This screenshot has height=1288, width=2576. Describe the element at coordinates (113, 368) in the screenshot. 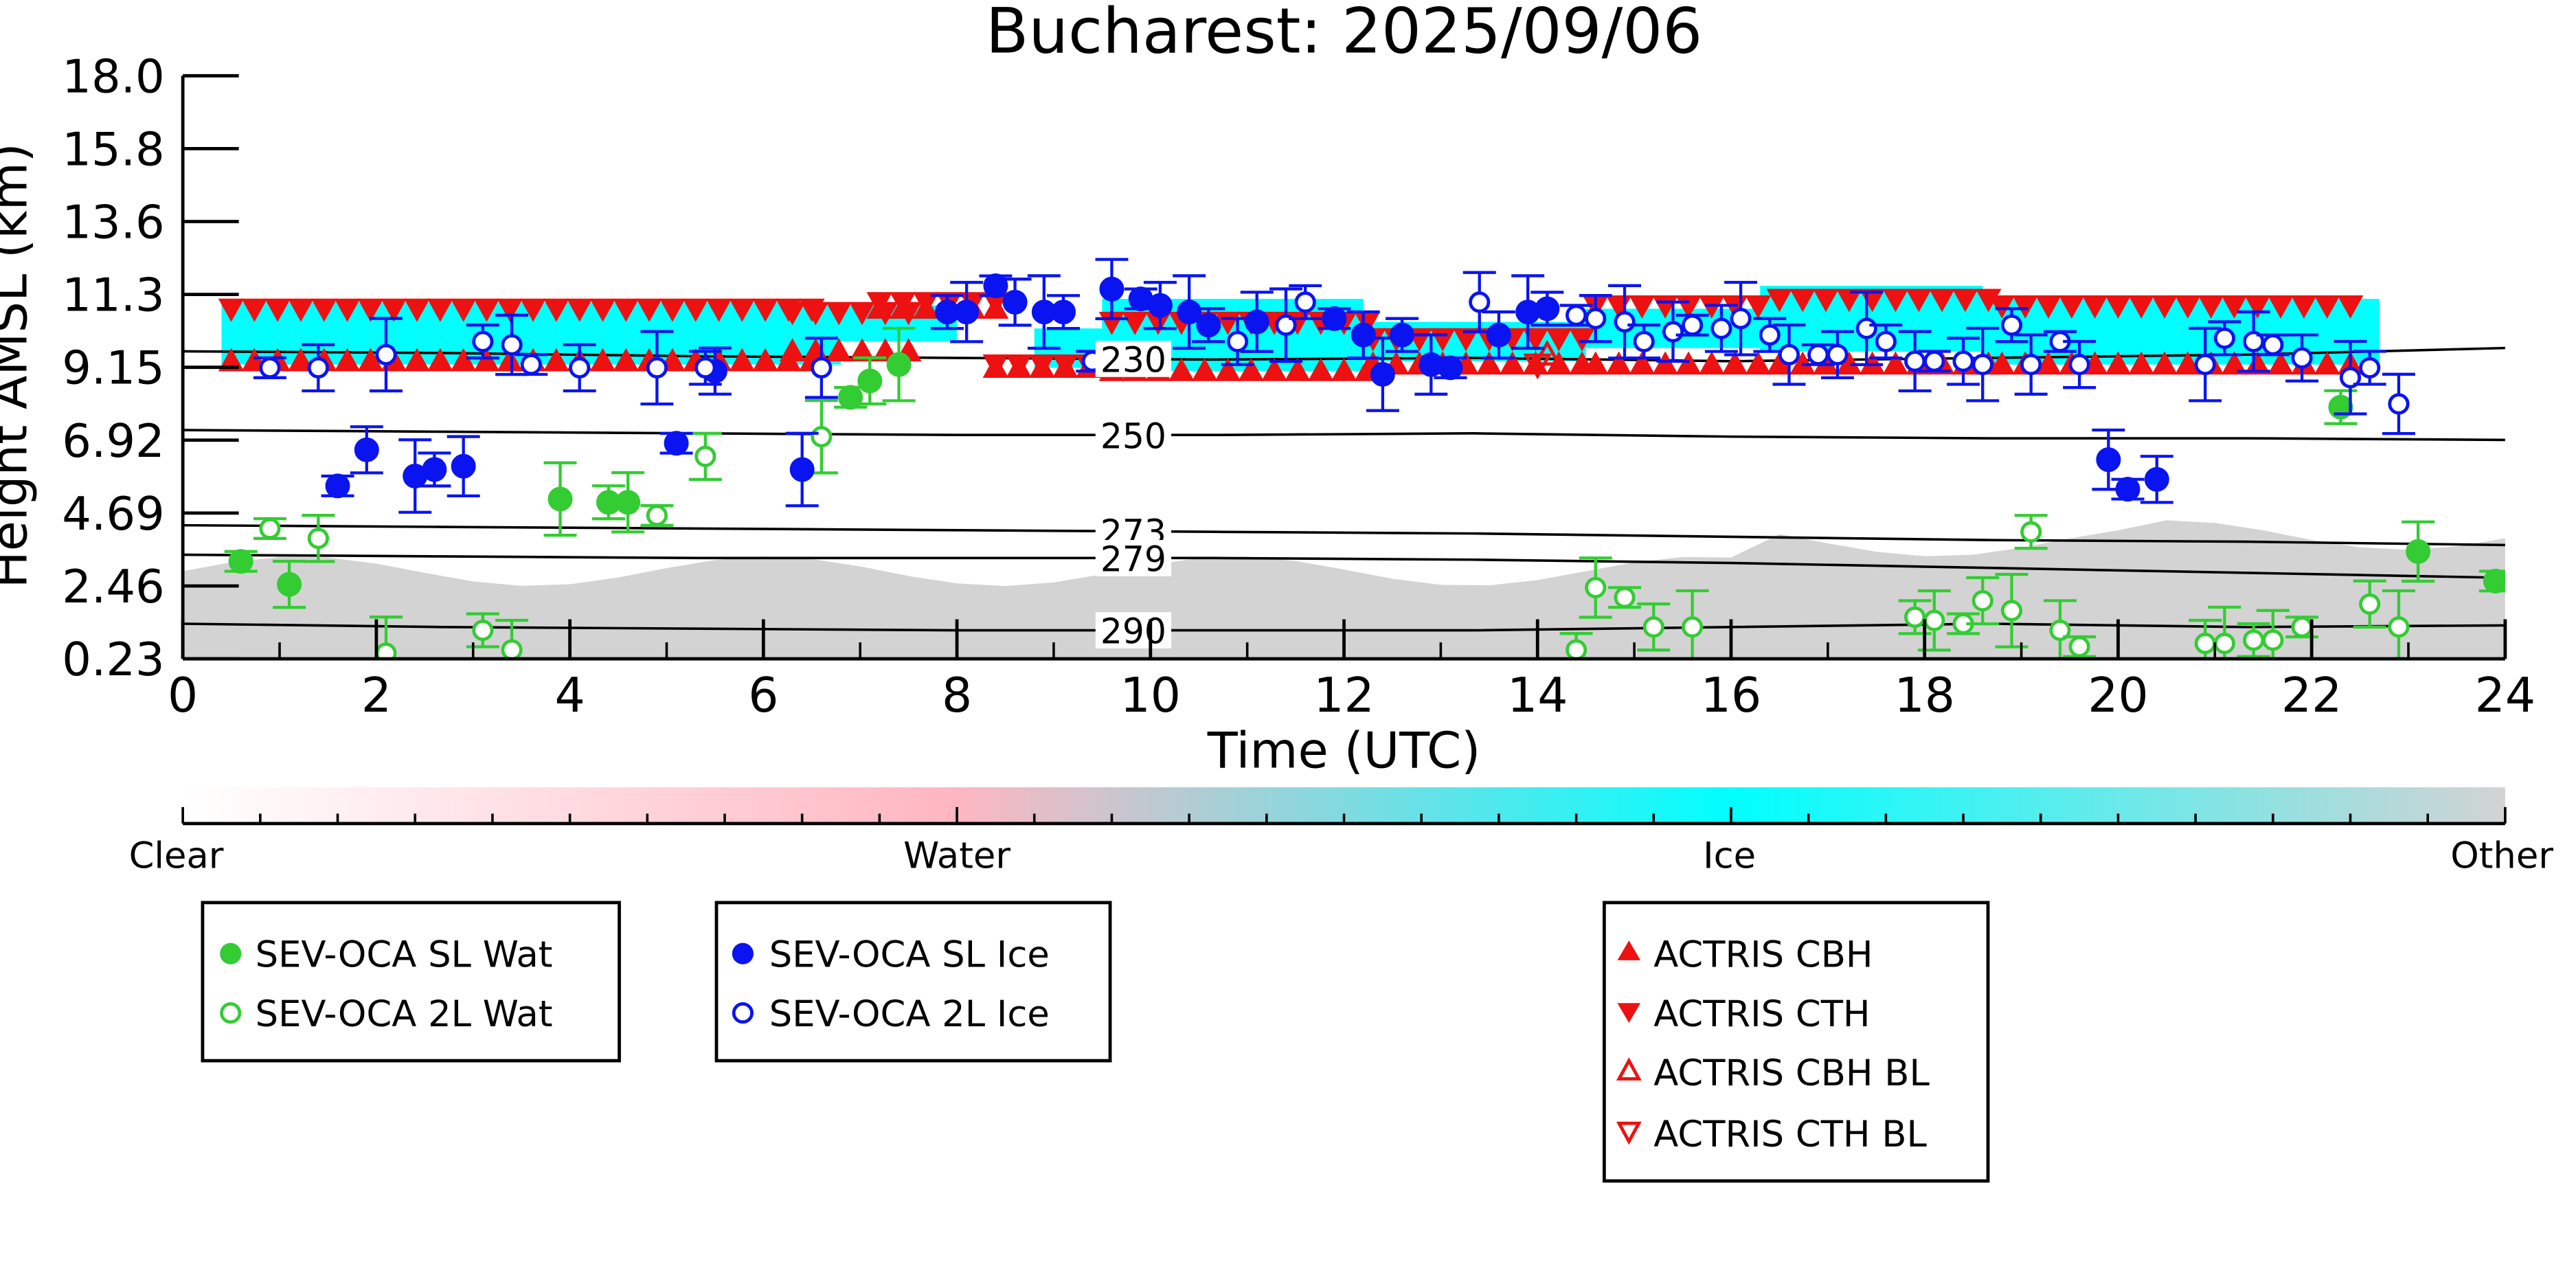

I see `y-tick-label: 9.15` at that location.